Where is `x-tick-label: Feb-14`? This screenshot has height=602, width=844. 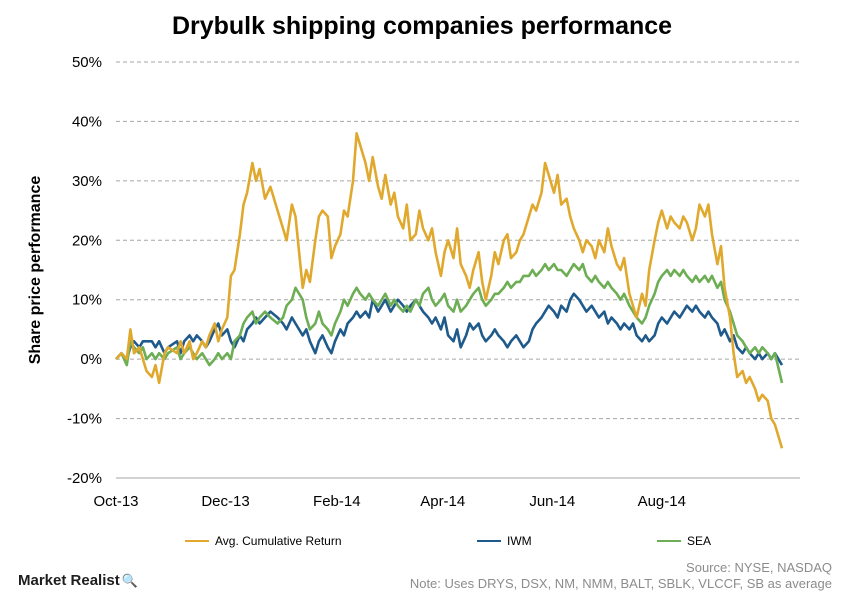 x-tick-label: Feb-14 is located at coordinates (337, 501).